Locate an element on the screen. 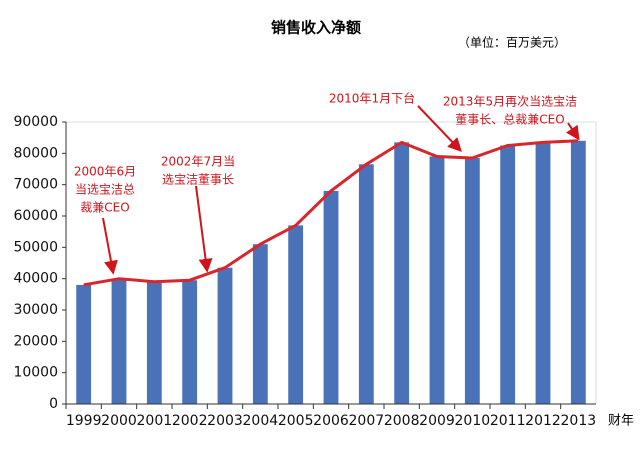  x-tick-label: 2008 is located at coordinates (402, 421).